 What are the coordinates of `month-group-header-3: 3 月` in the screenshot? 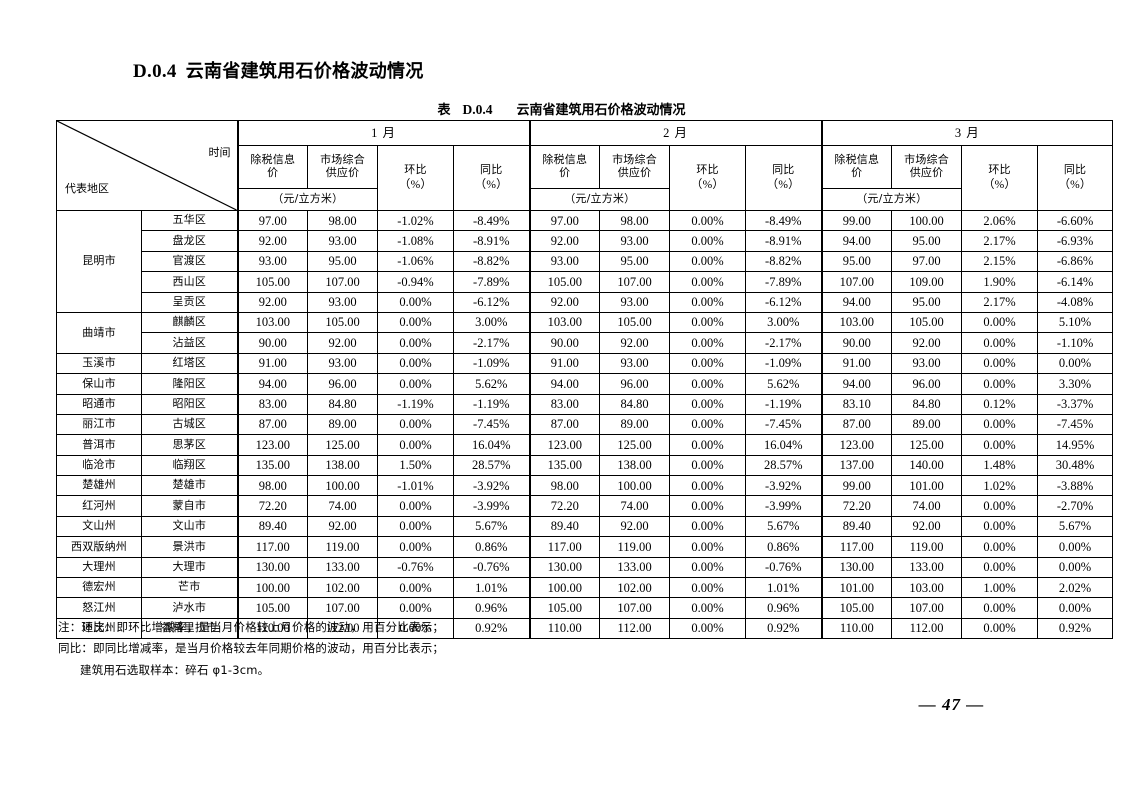 It's located at (967, 133).